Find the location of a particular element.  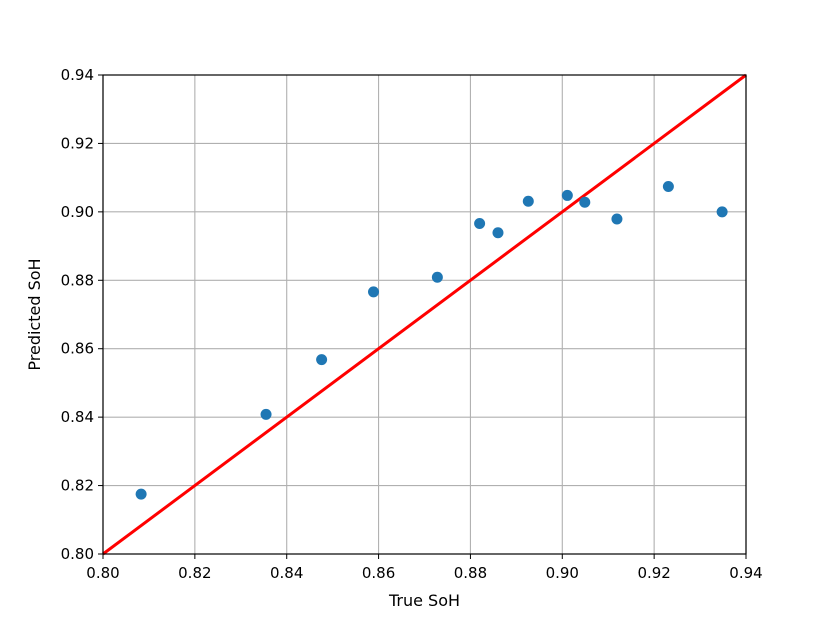

y-tick-label: 0.80 is located at coordinates (77, 554).